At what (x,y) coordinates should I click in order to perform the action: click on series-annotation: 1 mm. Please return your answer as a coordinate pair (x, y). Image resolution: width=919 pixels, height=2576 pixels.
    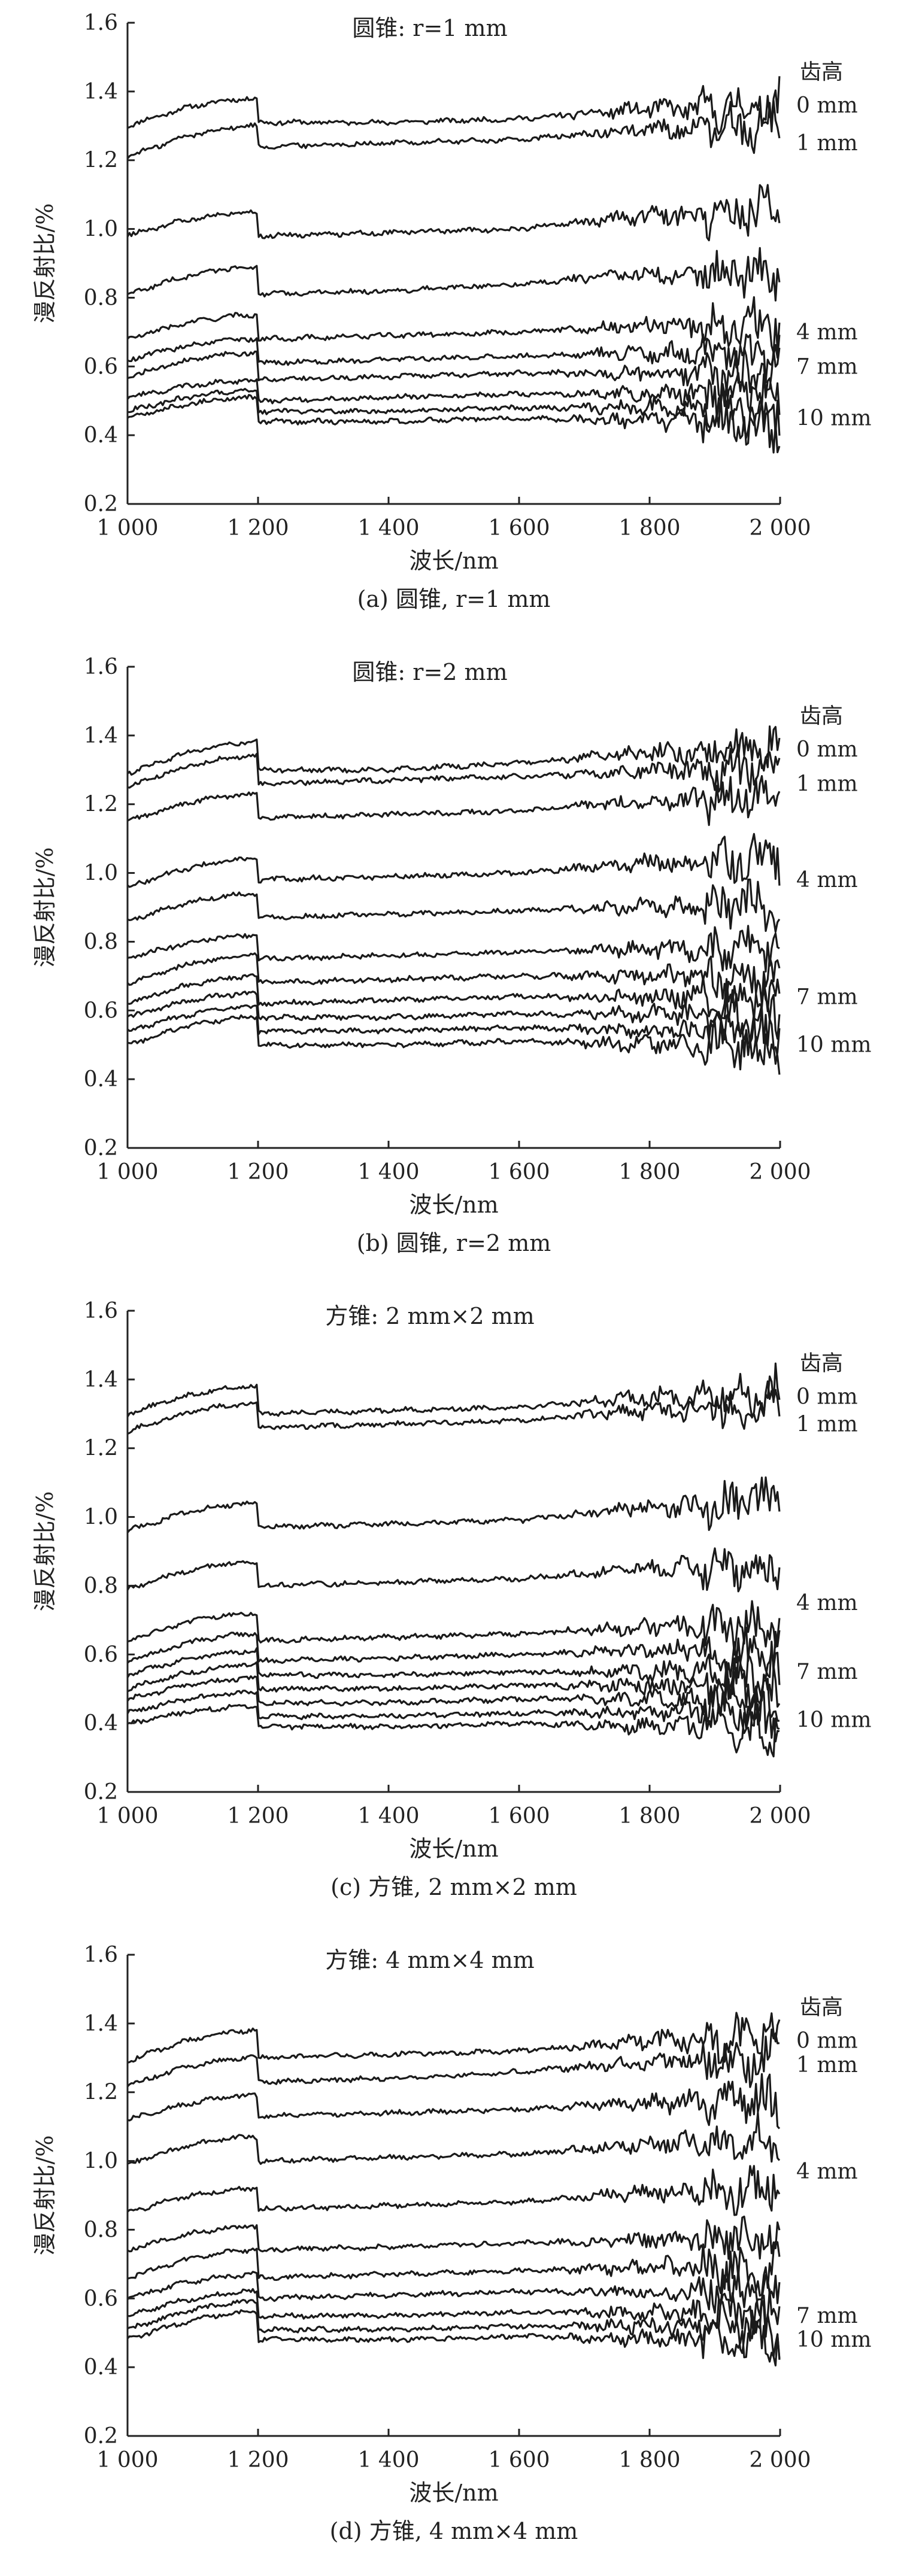
    Looking at the image, I should click on (827, 143).